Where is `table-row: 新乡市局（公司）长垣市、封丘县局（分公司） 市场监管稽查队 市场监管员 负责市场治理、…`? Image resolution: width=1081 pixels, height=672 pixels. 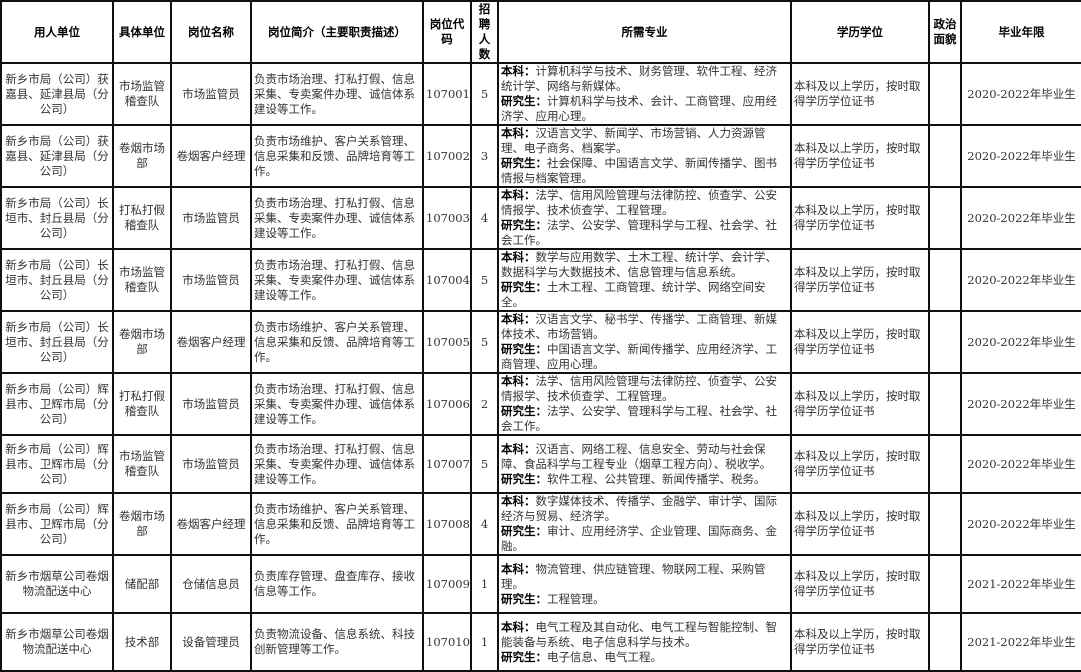 table-row: 新乡市局（公司）长垣市、封丘县局（分公司） 市场监管稽查队 市场监管员 负责市场治理、… is located at coordinates (540, 280).